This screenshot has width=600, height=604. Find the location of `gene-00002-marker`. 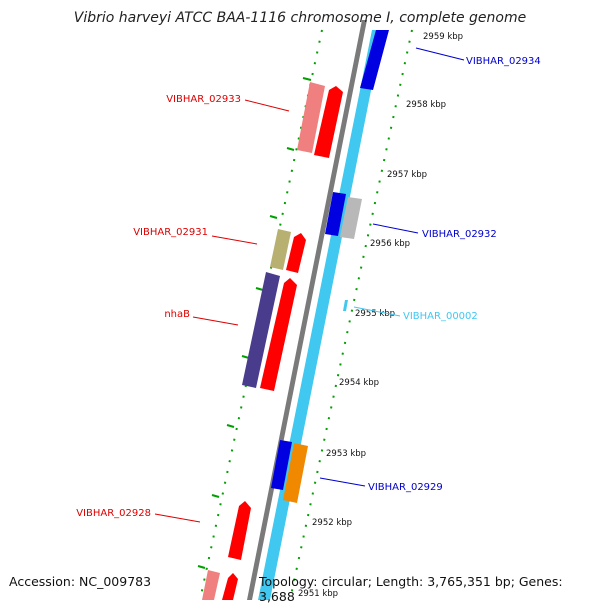

gene-00002-marker is located at coordinates (345, 305).